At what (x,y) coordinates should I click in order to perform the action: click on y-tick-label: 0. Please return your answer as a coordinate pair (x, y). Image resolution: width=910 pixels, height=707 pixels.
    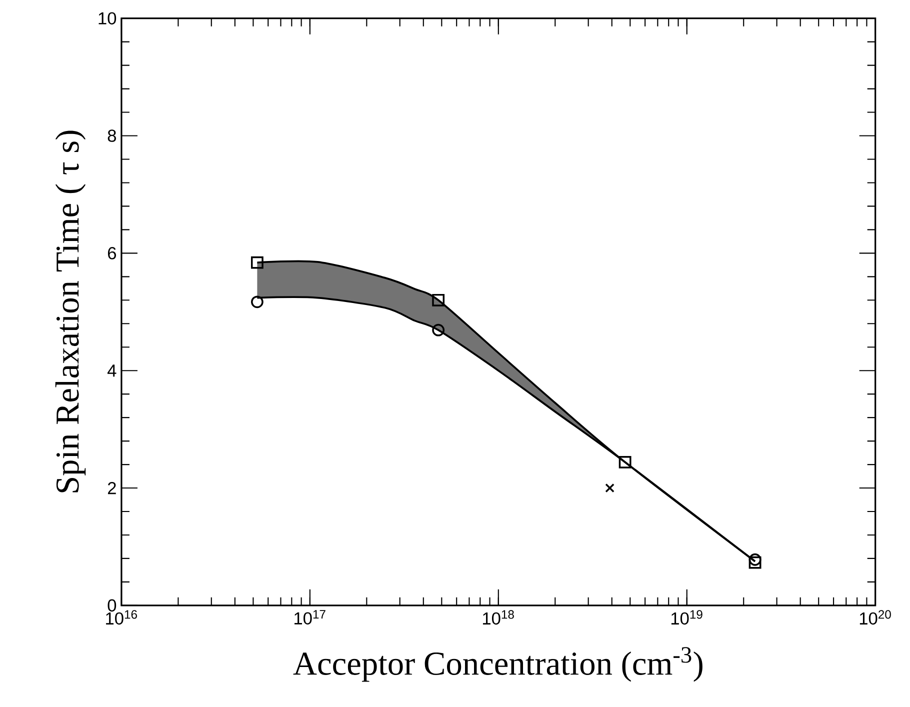
    Looking at the image, I should click on (112, 605).